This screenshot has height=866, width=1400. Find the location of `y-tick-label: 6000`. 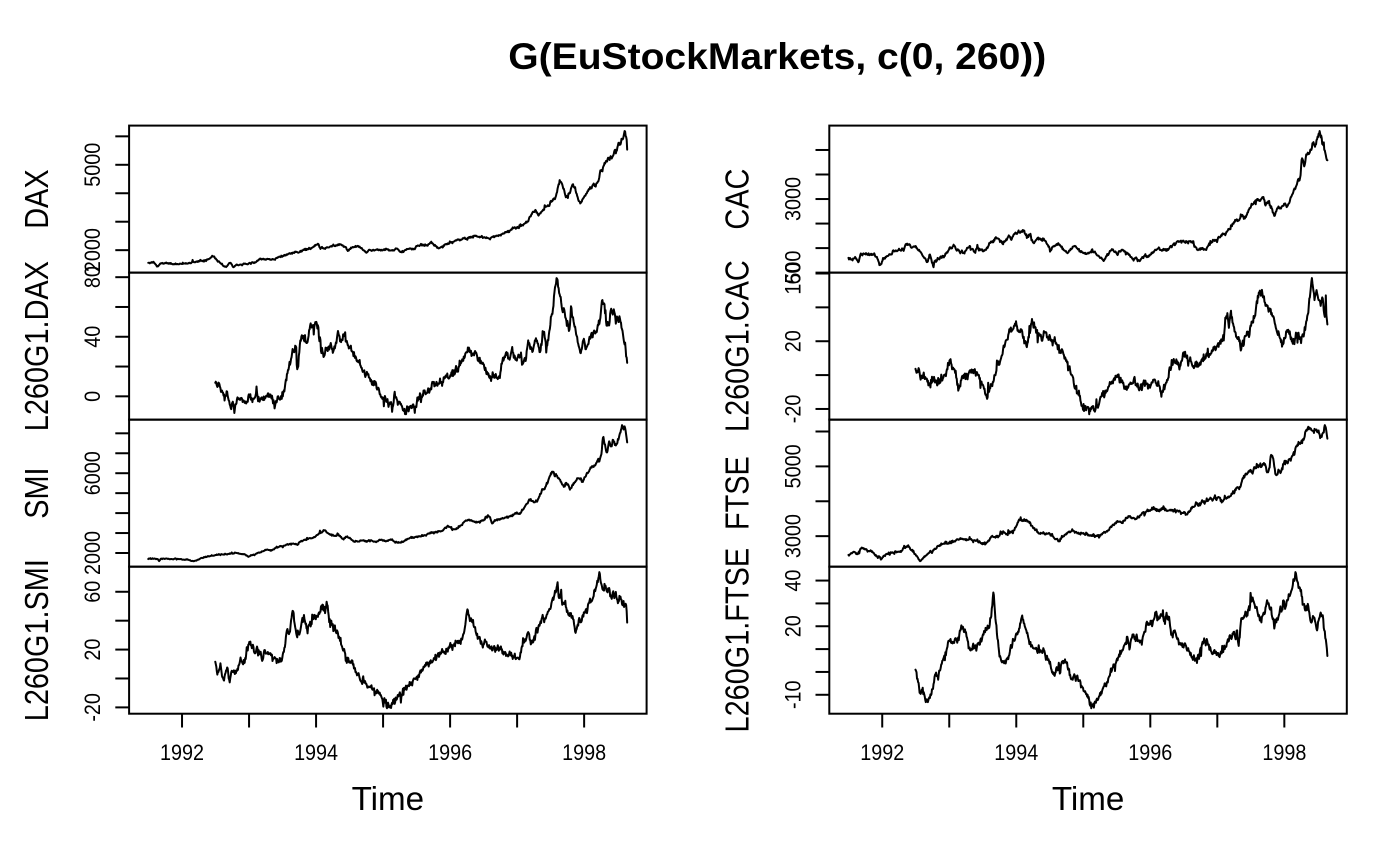

y-tick-label: 6000 is located at coordinates (92, 473).